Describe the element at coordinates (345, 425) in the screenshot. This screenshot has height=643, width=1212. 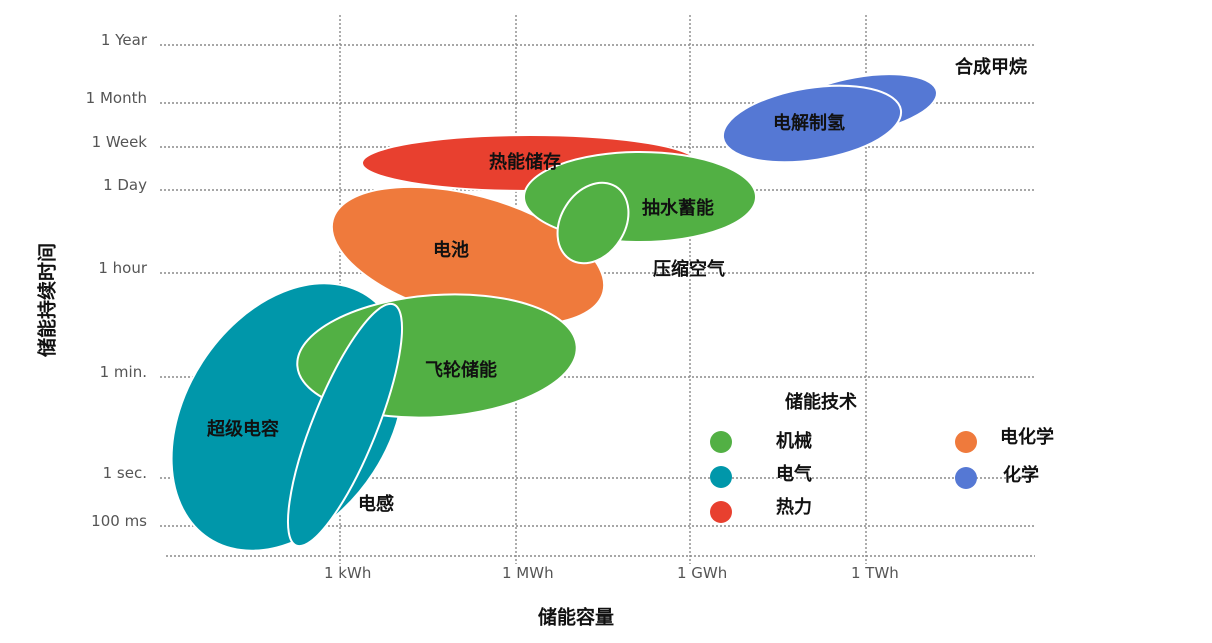
I see `region-electrical` at that location.